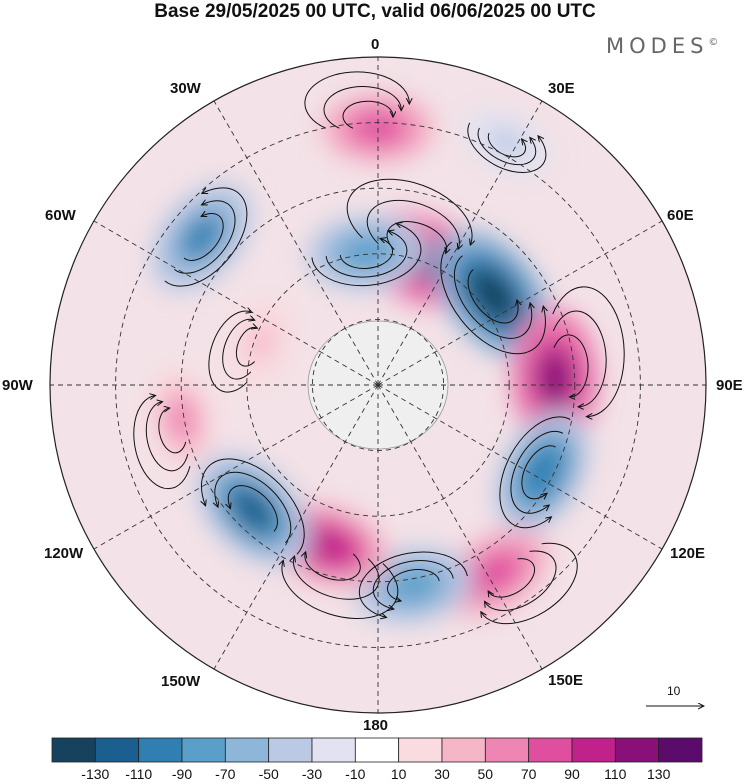 The height and width of the screenshot is (784, 750). What do you see at coordinates (375, 45) in the screenshot?
I see `label-lon-0: 0` at bounding box center [375, 45].